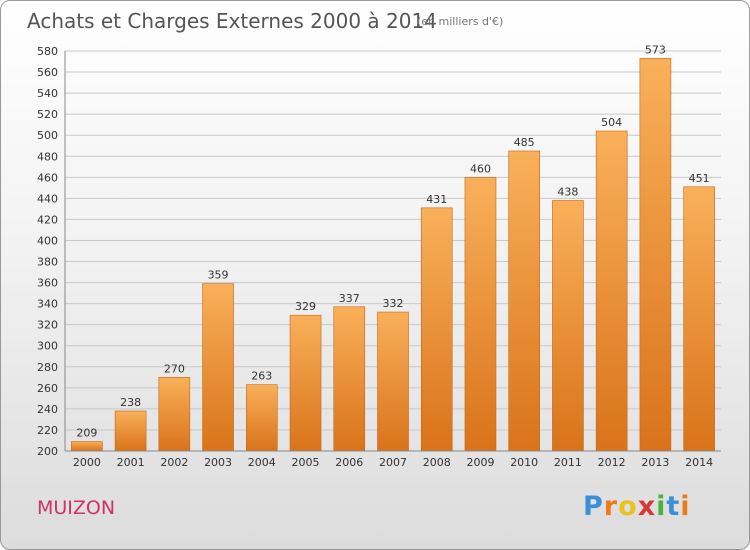  I want to click on bar-2008, so click(436, 329).